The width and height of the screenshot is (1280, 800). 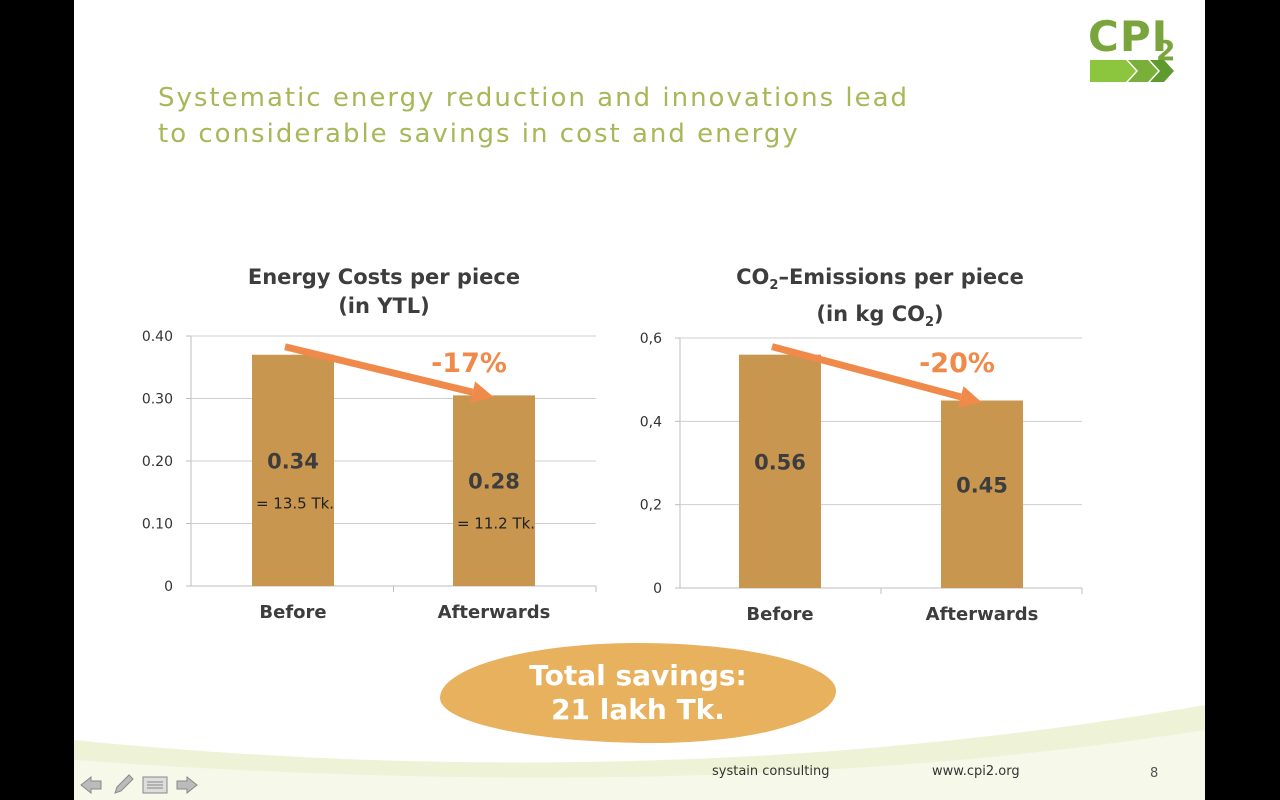 I want to click on chart-2-title-line-2-prefix: (in kg CO, so click(x=870, y=314).